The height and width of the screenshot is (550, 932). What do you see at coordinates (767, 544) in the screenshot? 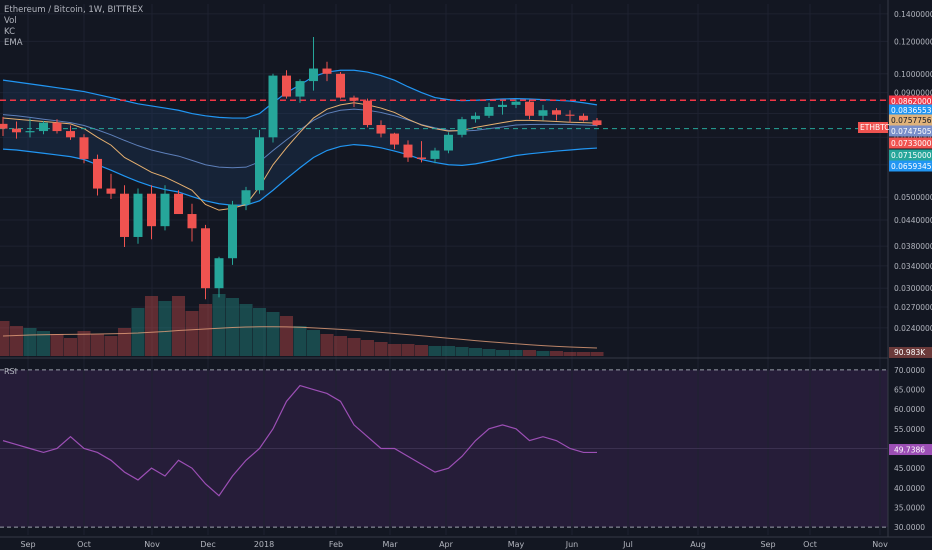
I see `x-tick-label: Sep` at bounding box center [767, 544].